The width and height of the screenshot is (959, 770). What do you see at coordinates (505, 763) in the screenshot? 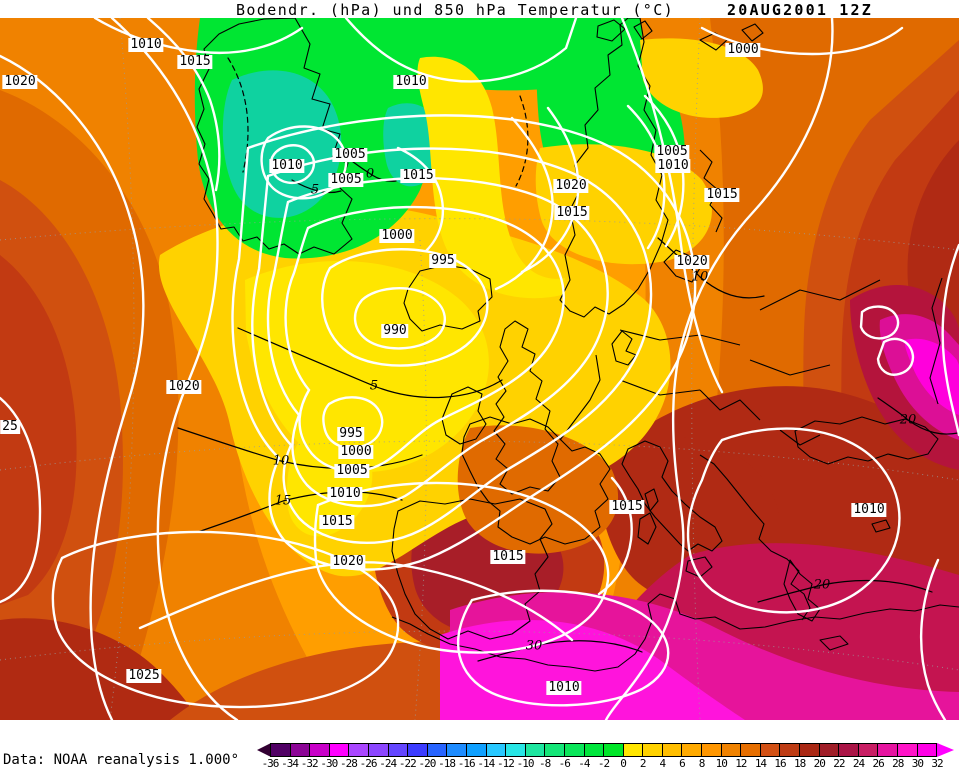
I see `colorbar-tick-label: -12` at bounding box center [505, 763].